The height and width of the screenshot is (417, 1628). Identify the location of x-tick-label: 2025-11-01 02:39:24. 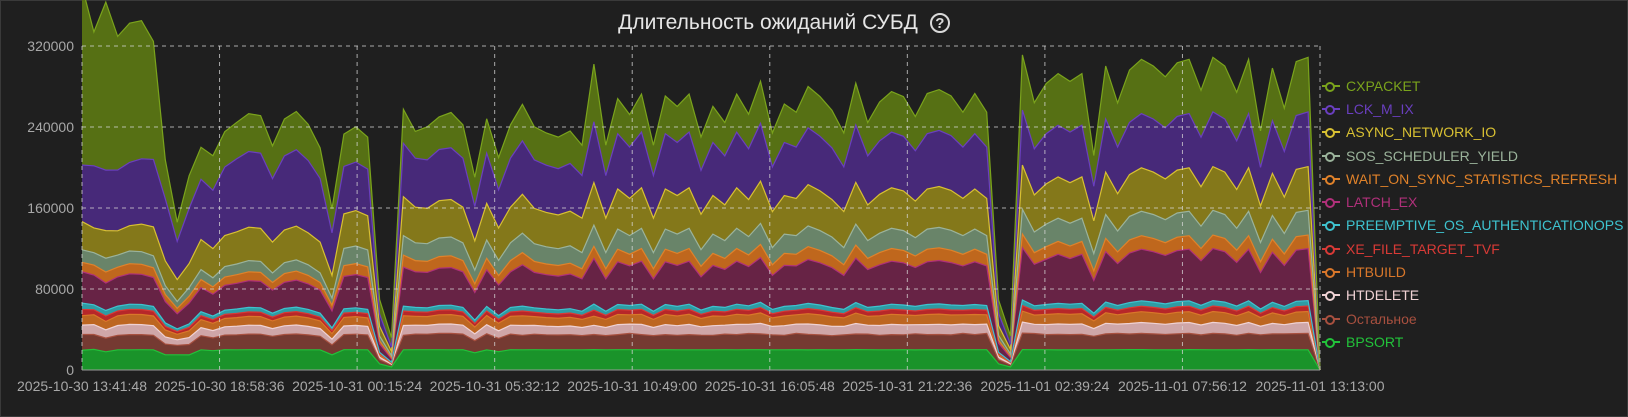
(1044, 386).